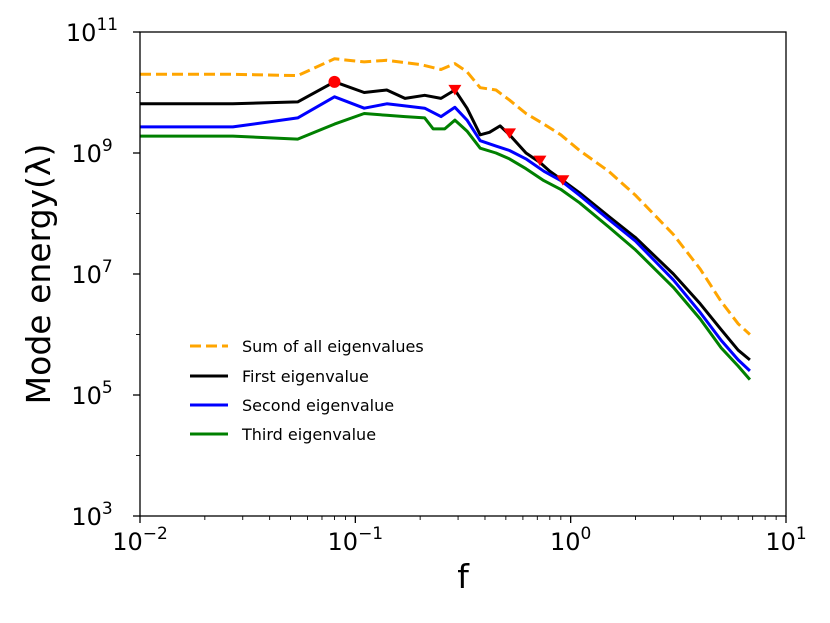 This screenshot has height=623, width=830. I want to click on x-tick-label: 10⁻¹, so click(356, 540).